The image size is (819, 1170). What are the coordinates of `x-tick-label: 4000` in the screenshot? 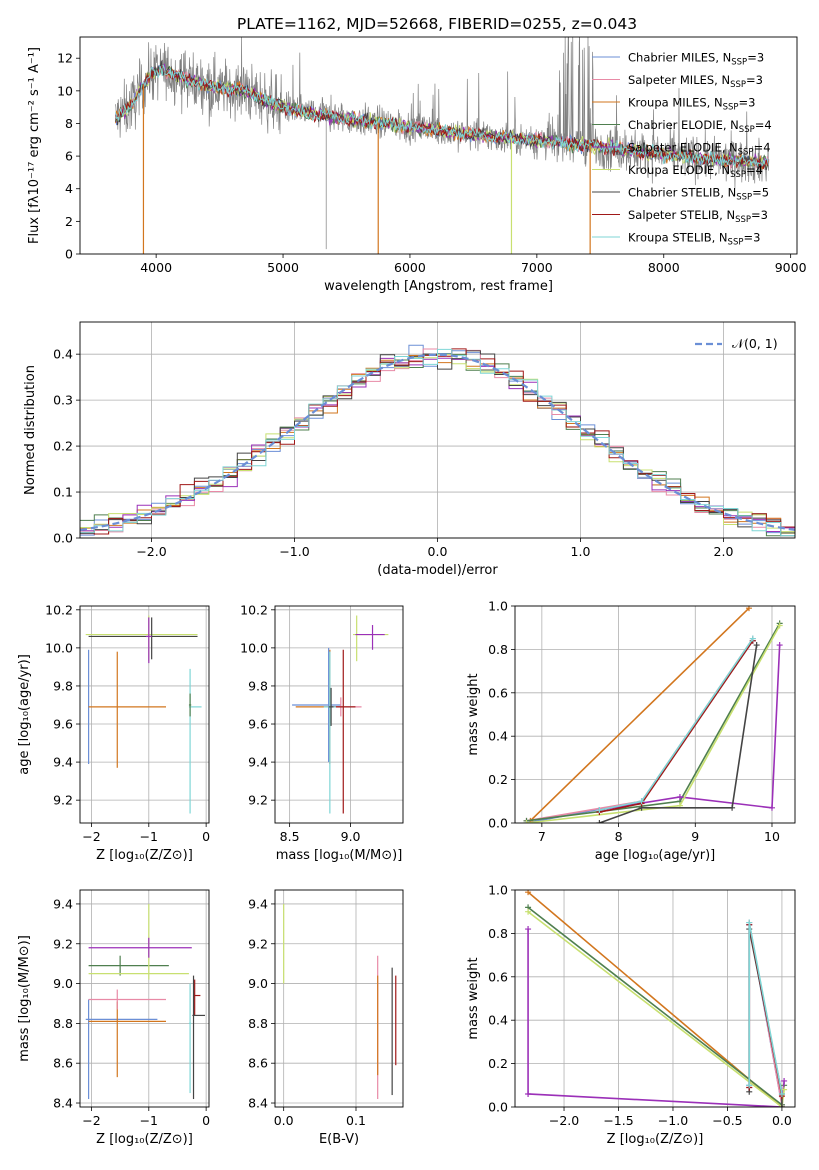 It's located at (156, 267).